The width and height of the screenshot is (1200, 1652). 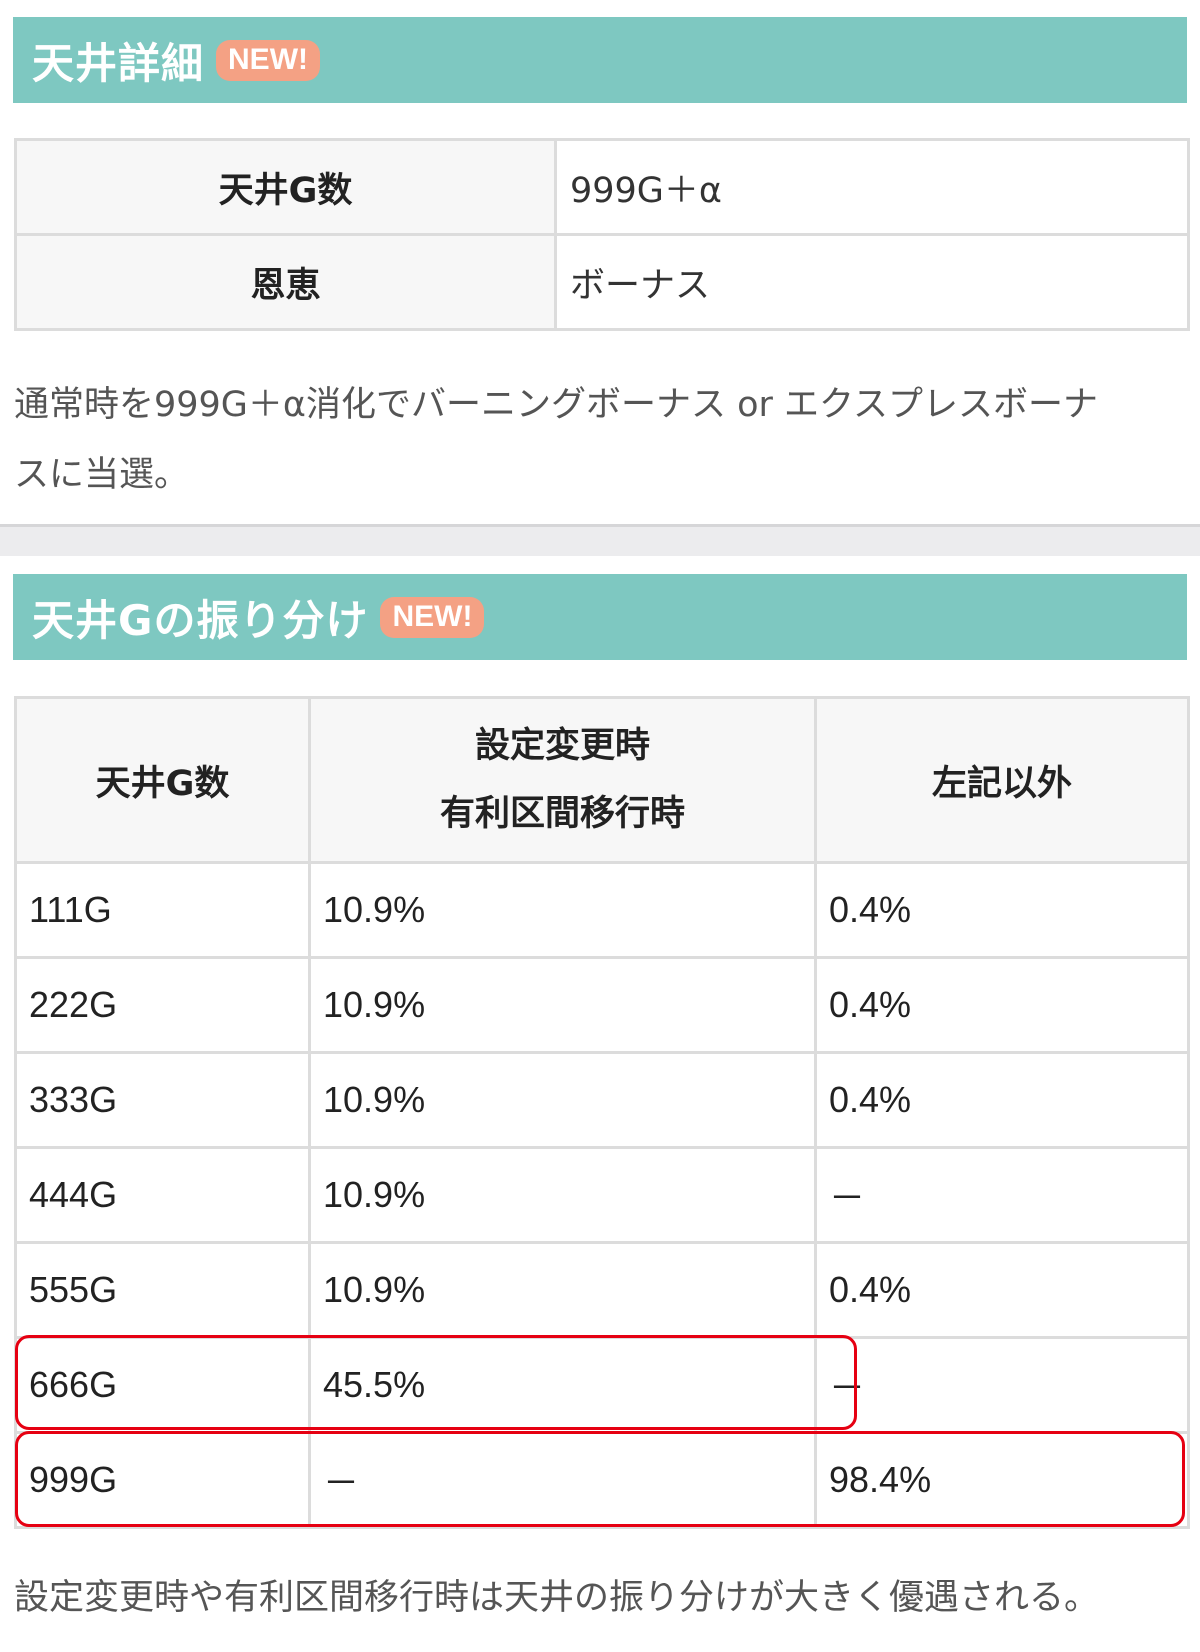 What do you see at coordinates (600, 617) in the screenshot?
I see `ceiling-distribution-header: 天井Gの振り分け NEW!` at bounding box center [600, 617].